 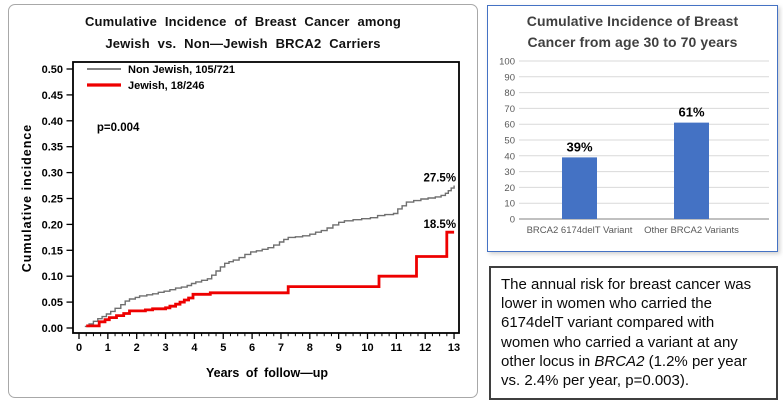 What do you see at coordinates (339, 348) in the screenshot?
I see `svg-text: 9` at bounding box center [339, 348].